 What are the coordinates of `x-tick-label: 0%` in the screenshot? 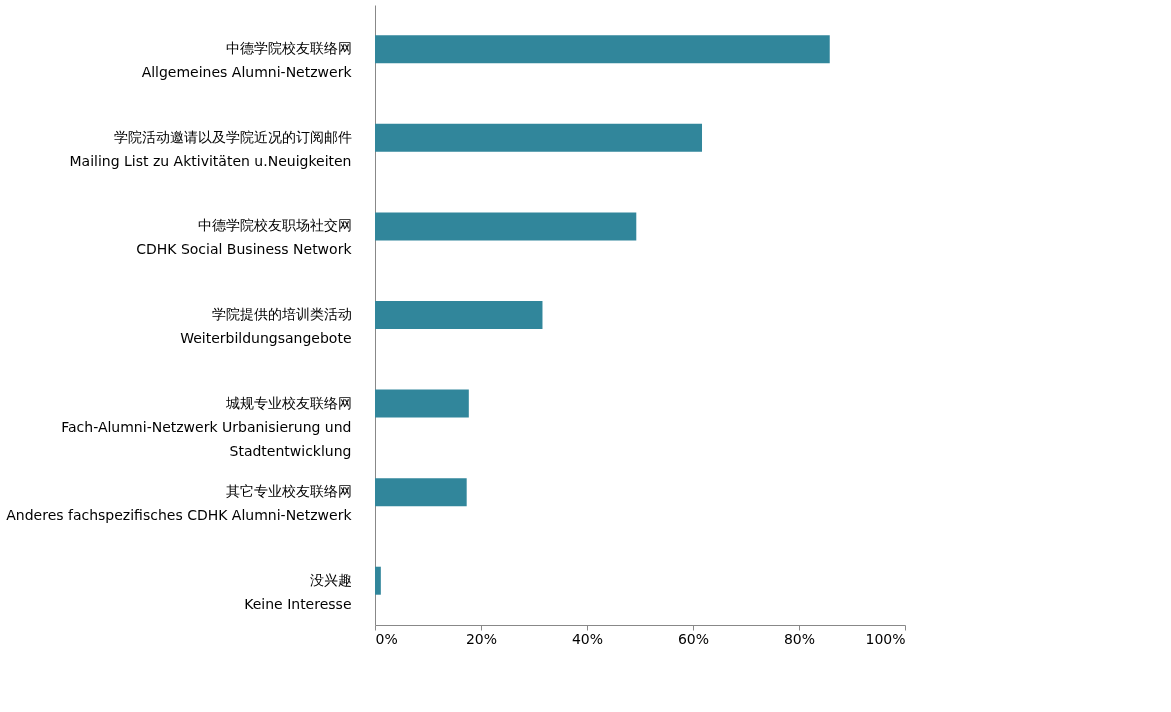 It's located at (386, 638).